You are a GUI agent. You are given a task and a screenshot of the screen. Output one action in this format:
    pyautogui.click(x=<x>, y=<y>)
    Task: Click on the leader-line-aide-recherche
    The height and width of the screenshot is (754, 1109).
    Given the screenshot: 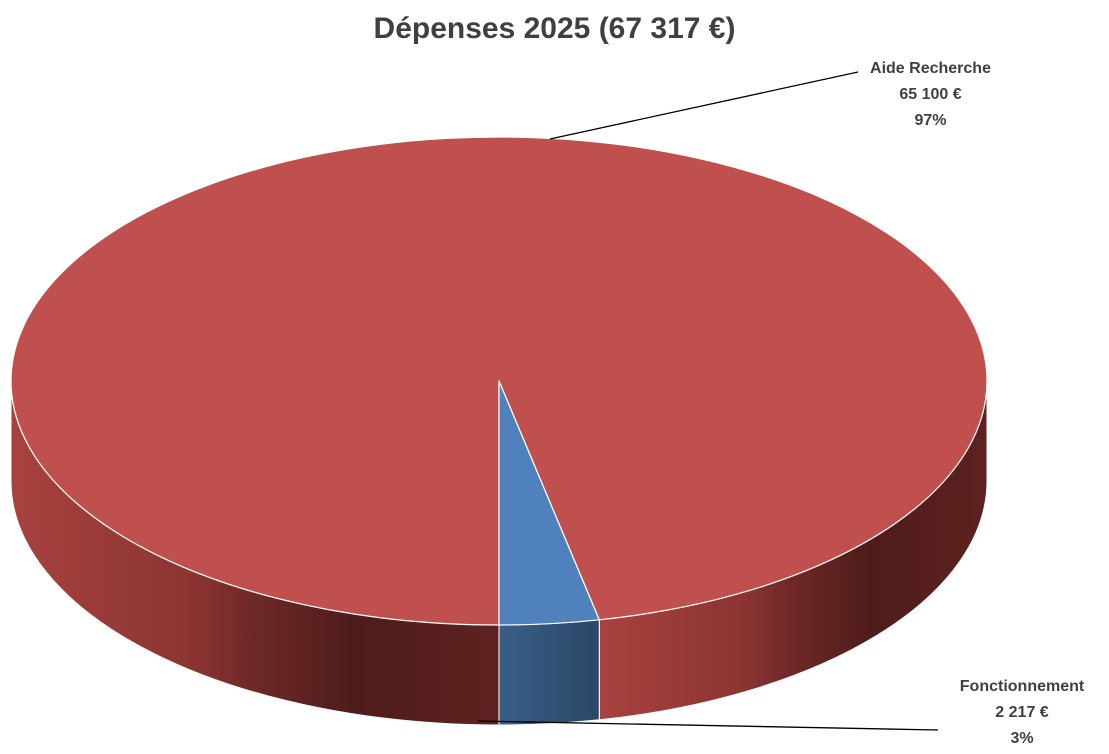 What is the action you would take?
    pyautogui.click(x=704, y=105)
    